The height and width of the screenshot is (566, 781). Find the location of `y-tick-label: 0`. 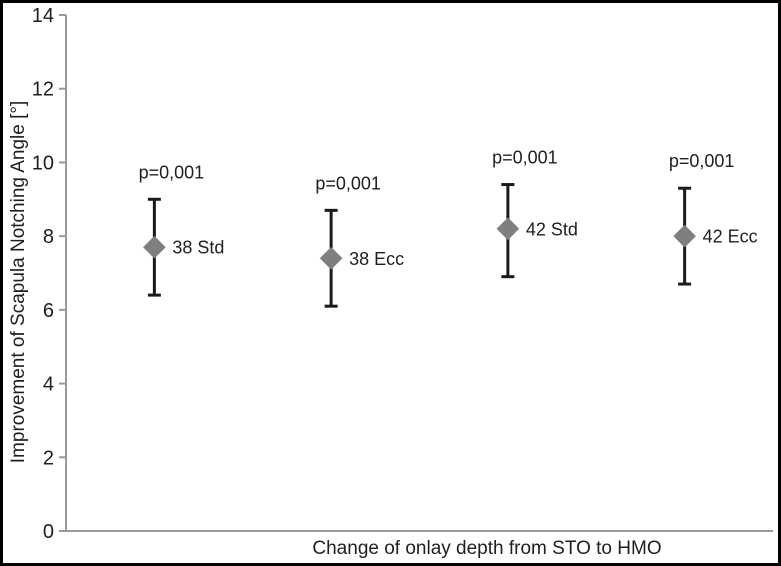

y-tick-label: 0 is located at coordinates (48, 532).